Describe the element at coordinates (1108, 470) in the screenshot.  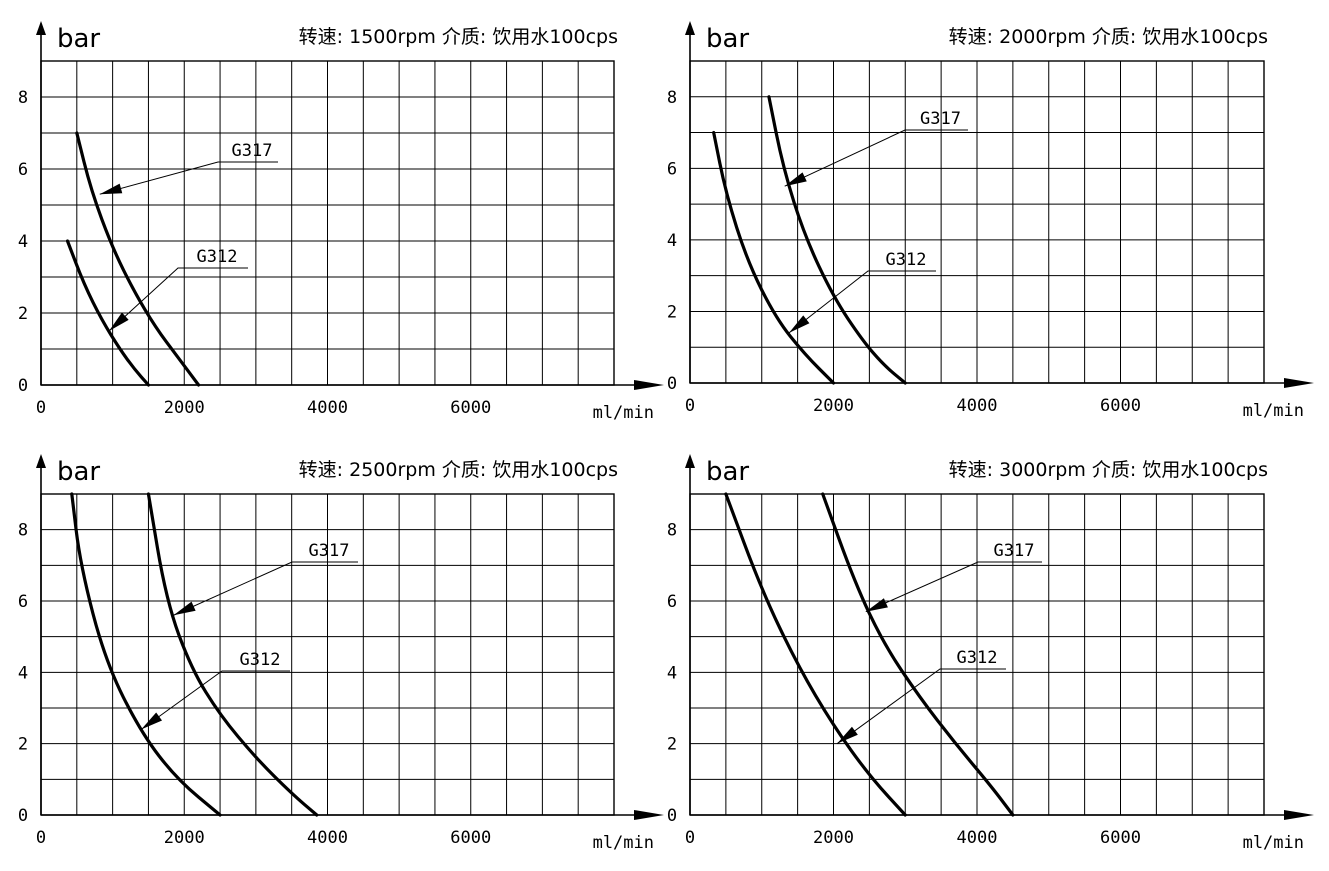
I see `chart-title: 转速: 3000rpm 介质: 饮用水100cps` at that location.